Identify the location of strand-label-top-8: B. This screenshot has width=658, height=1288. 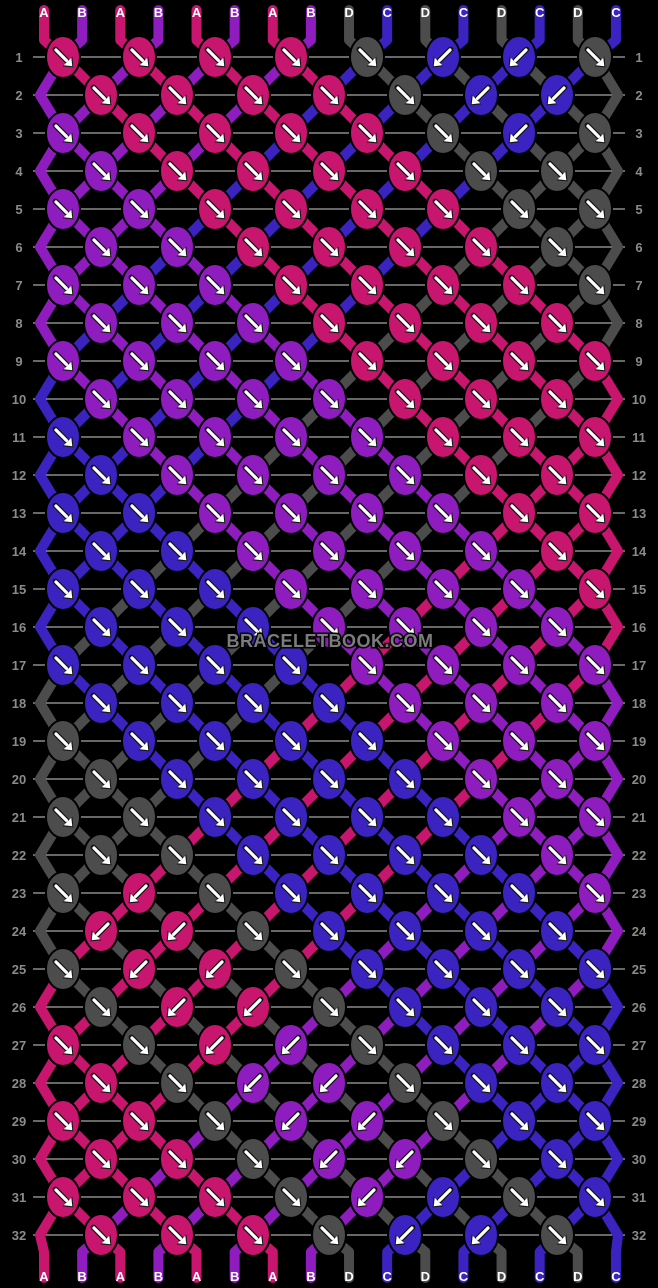
(310, 12).